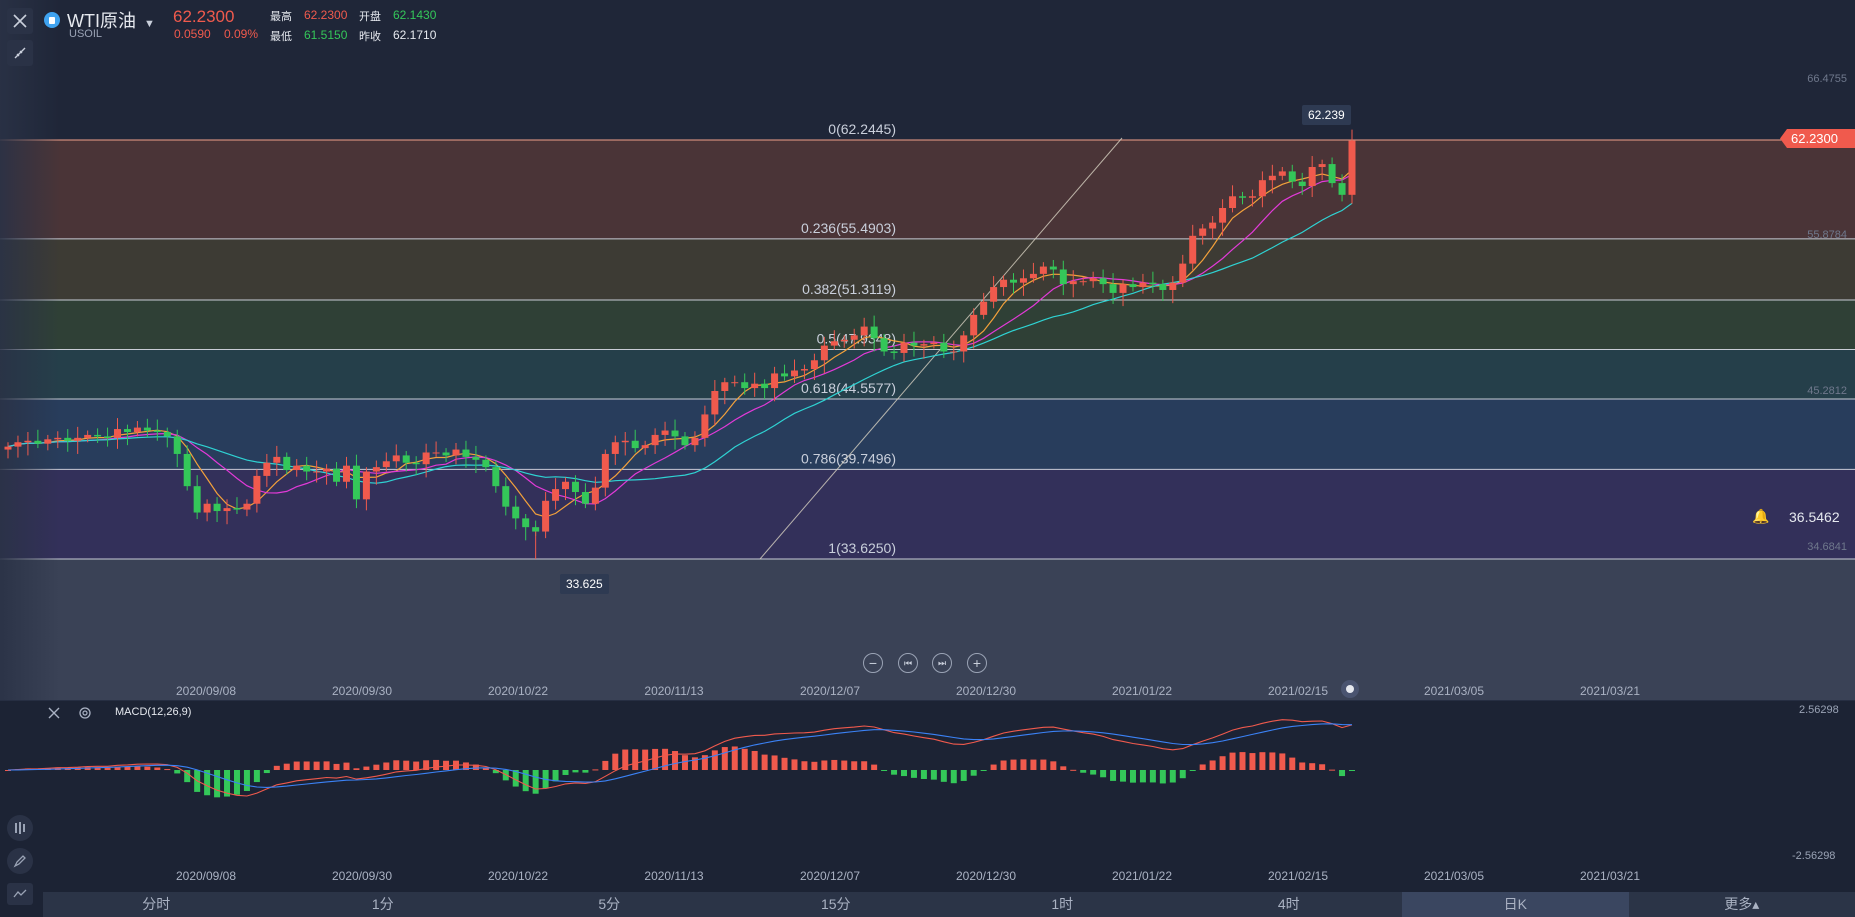 The width and height of the screenshot is (1855, 917). Describe the element at coordinates (835, 904) in the screenshot. I see `timeframe-tab-15m: 15分` at that location.